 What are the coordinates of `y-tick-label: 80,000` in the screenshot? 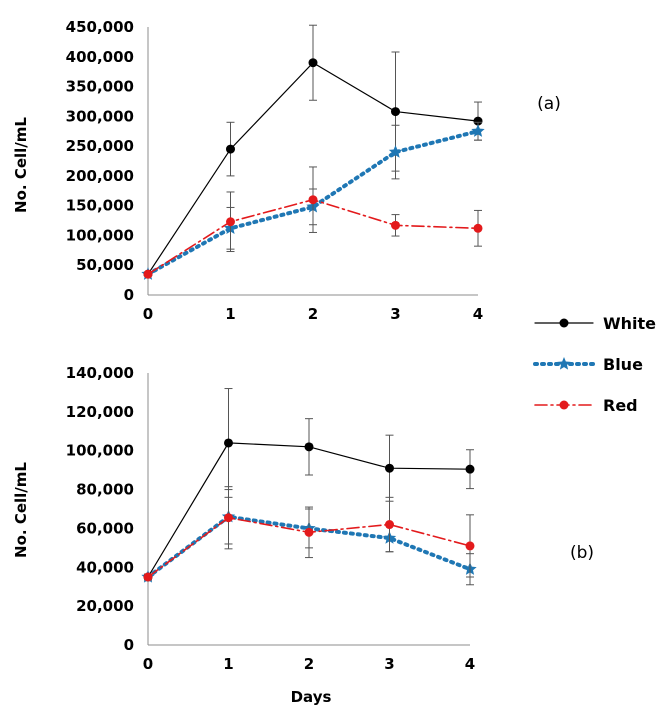 It's located at (105, 490).